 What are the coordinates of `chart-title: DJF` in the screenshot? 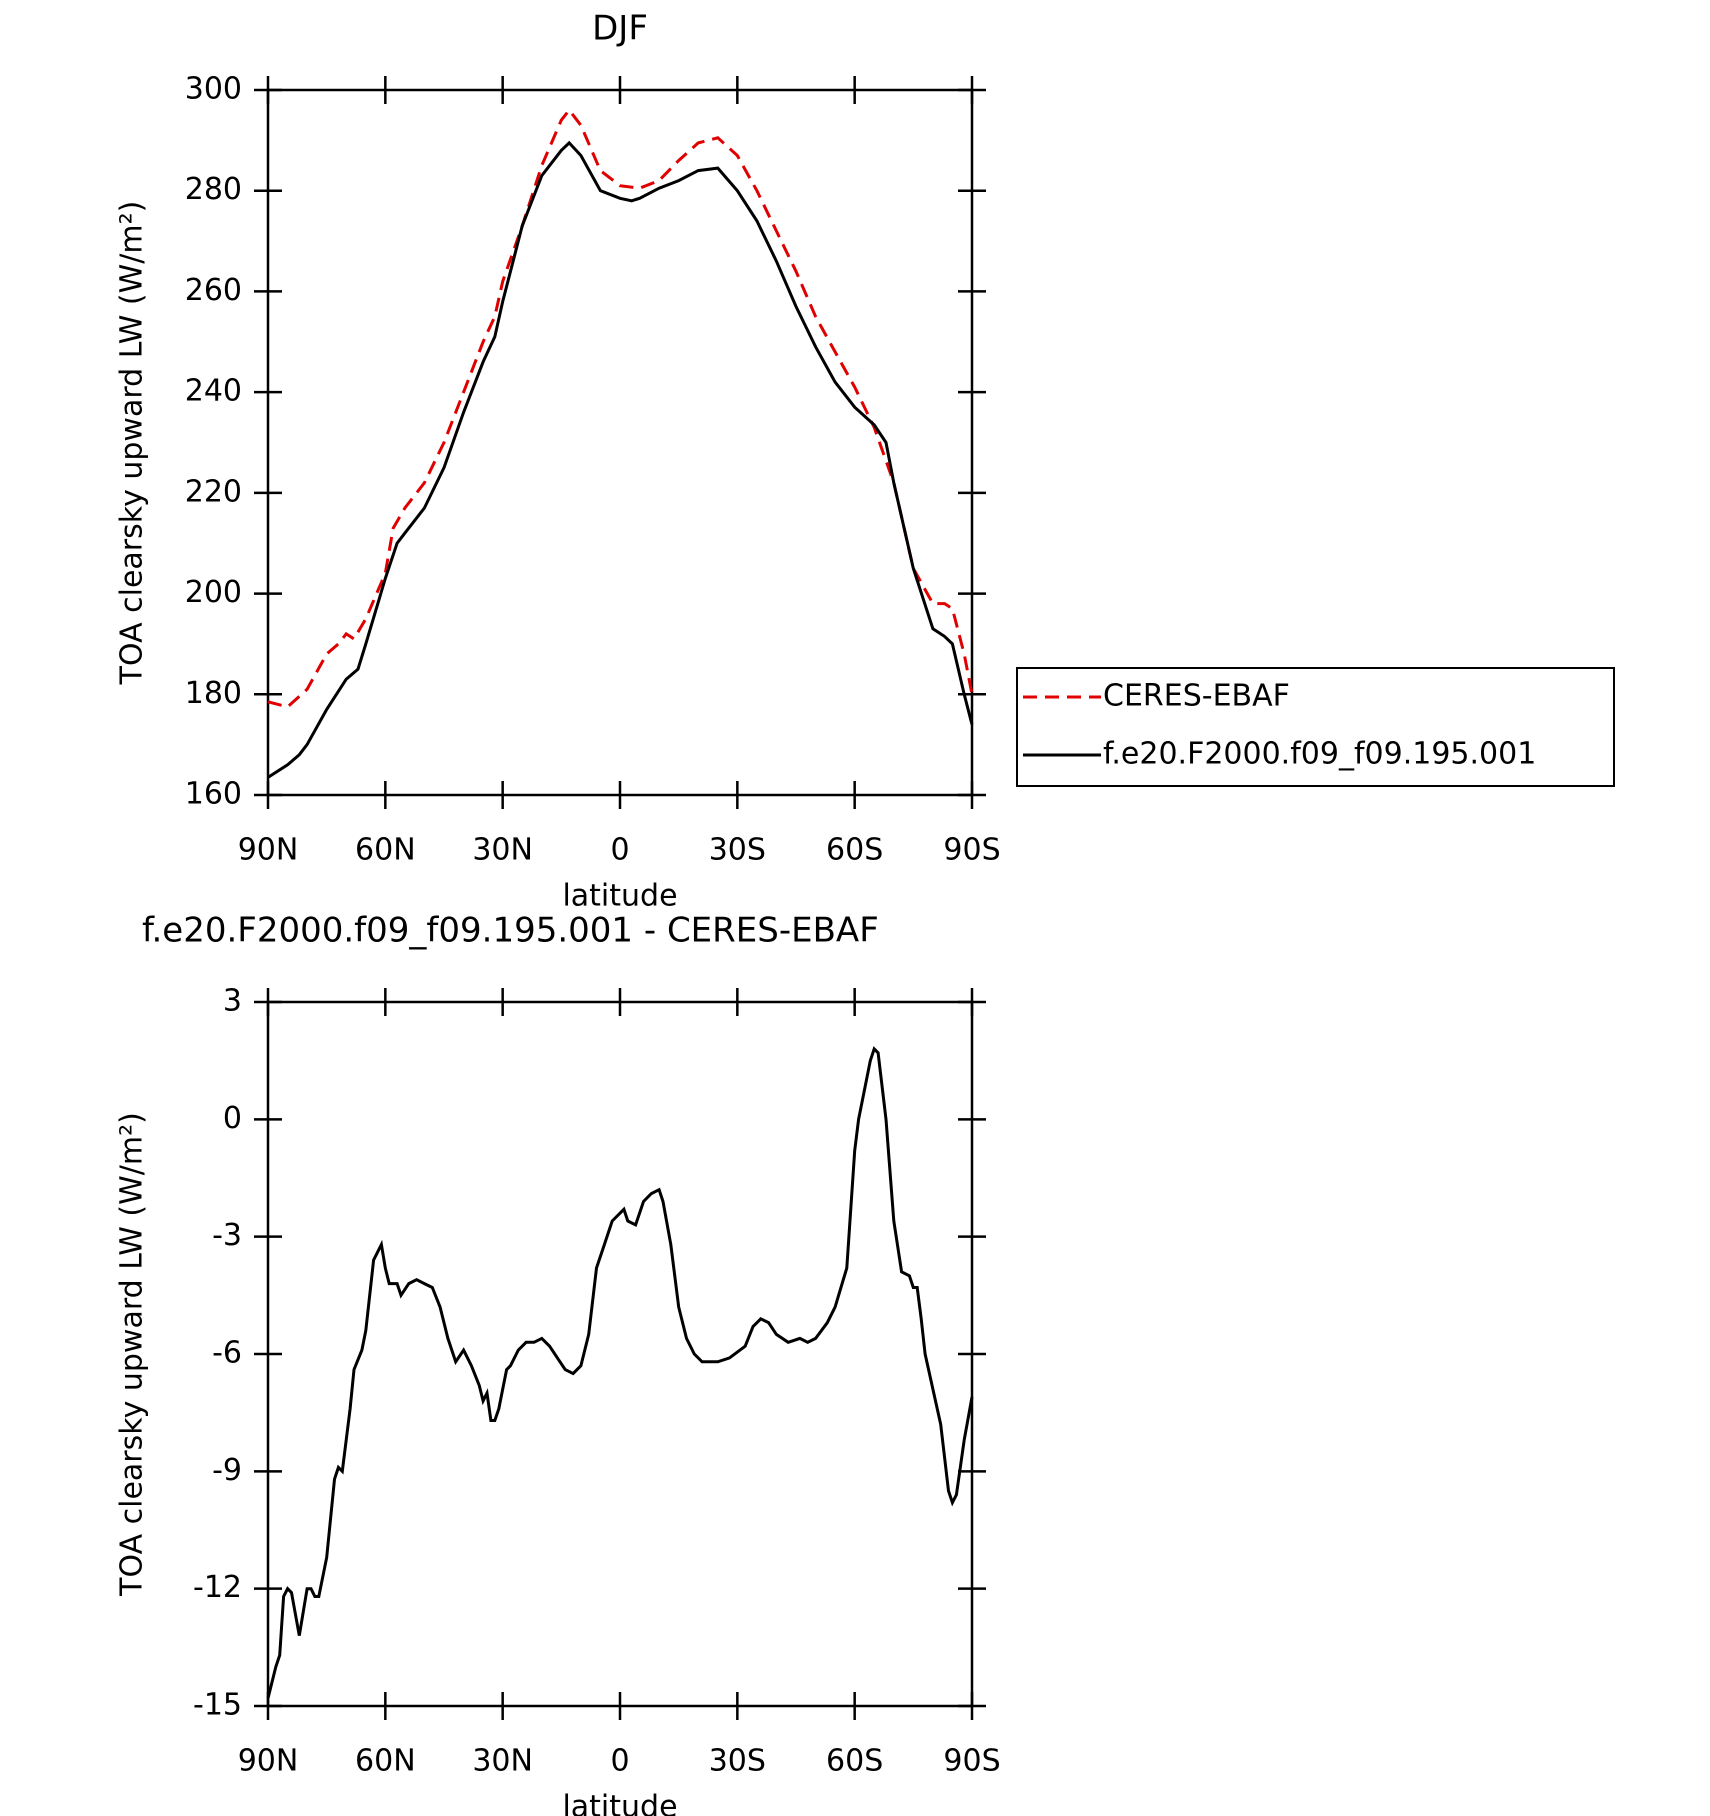 It's located at (620, 29).